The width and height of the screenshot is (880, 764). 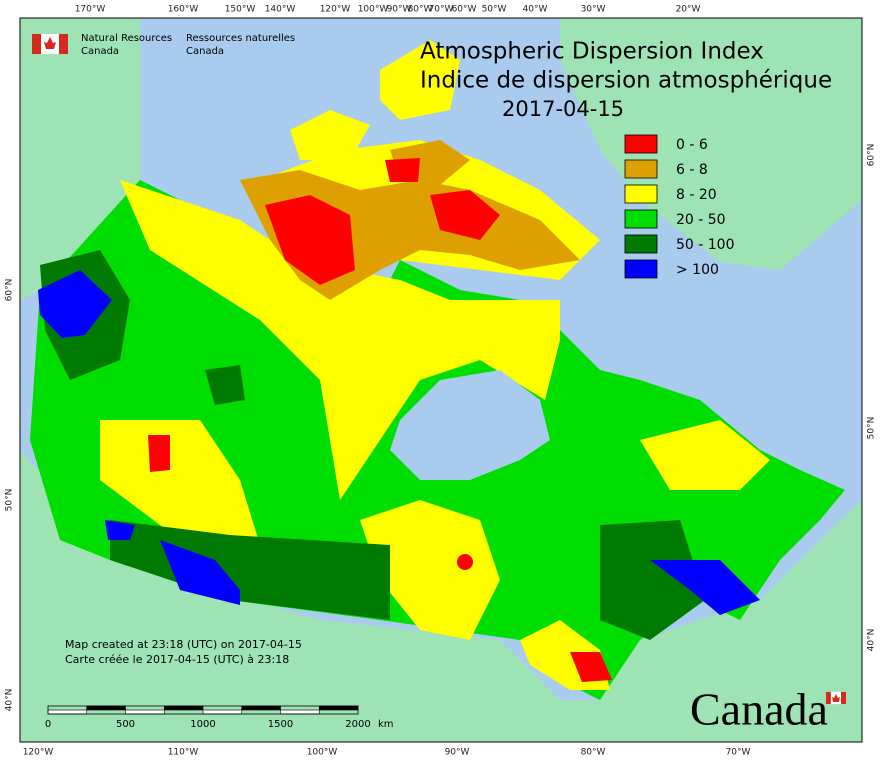 What do you see at coordinates (470, 425) in the screenshot?
I see `hudson-bay` at bounding box center [470, 425].